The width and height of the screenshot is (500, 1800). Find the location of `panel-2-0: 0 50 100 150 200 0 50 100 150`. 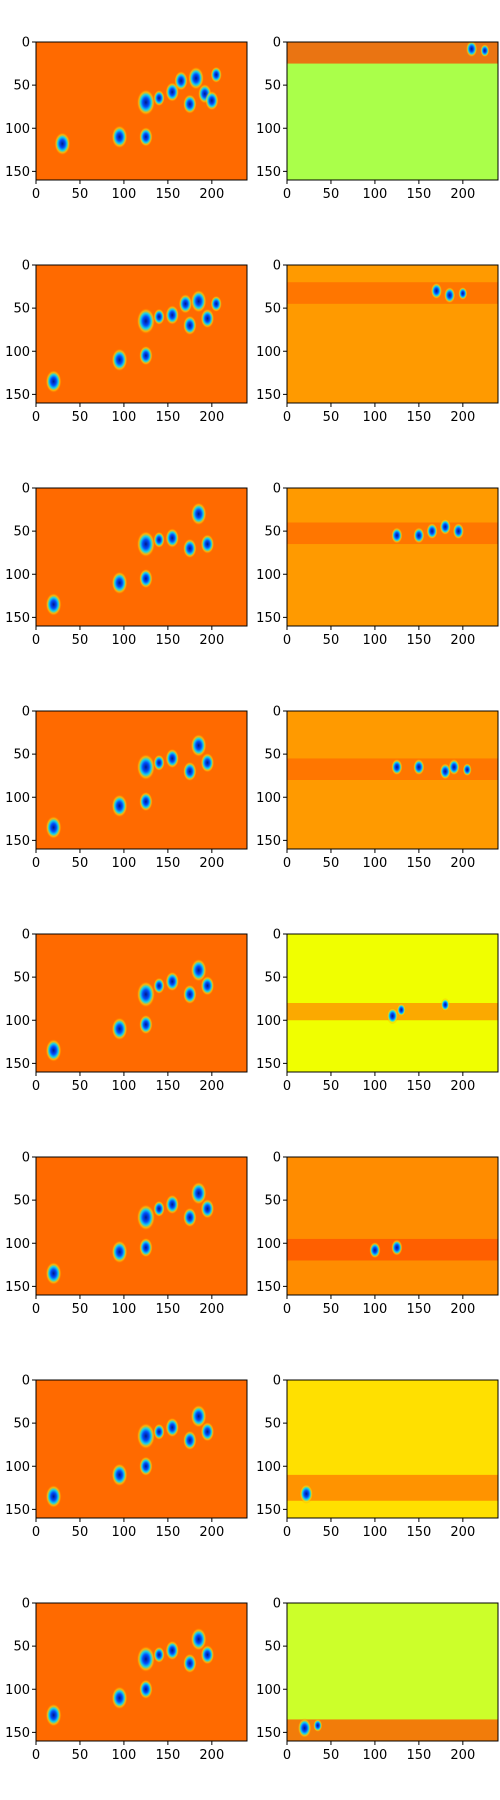

panel-2-0: 0 50 100 150 200 0 50 100 150 is located at coordinates (126, 565).